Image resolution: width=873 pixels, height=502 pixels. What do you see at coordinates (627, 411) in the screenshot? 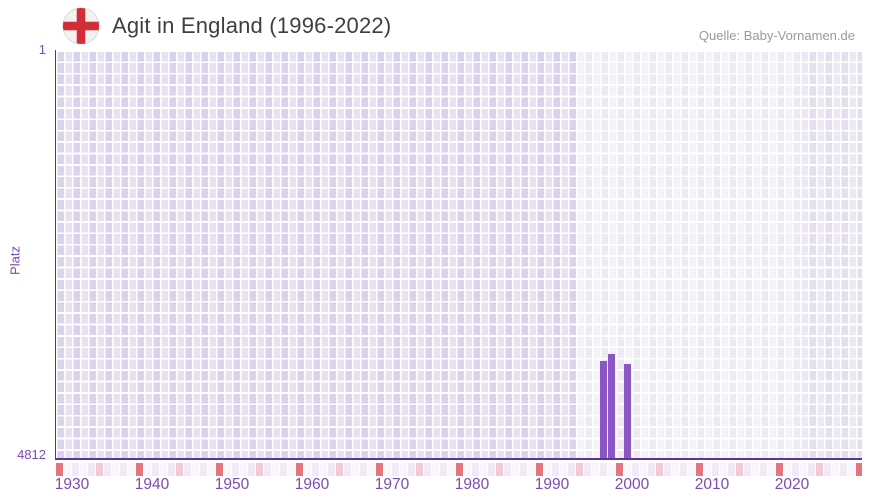
I see `bar-1999` at bounding box center [627, 411].